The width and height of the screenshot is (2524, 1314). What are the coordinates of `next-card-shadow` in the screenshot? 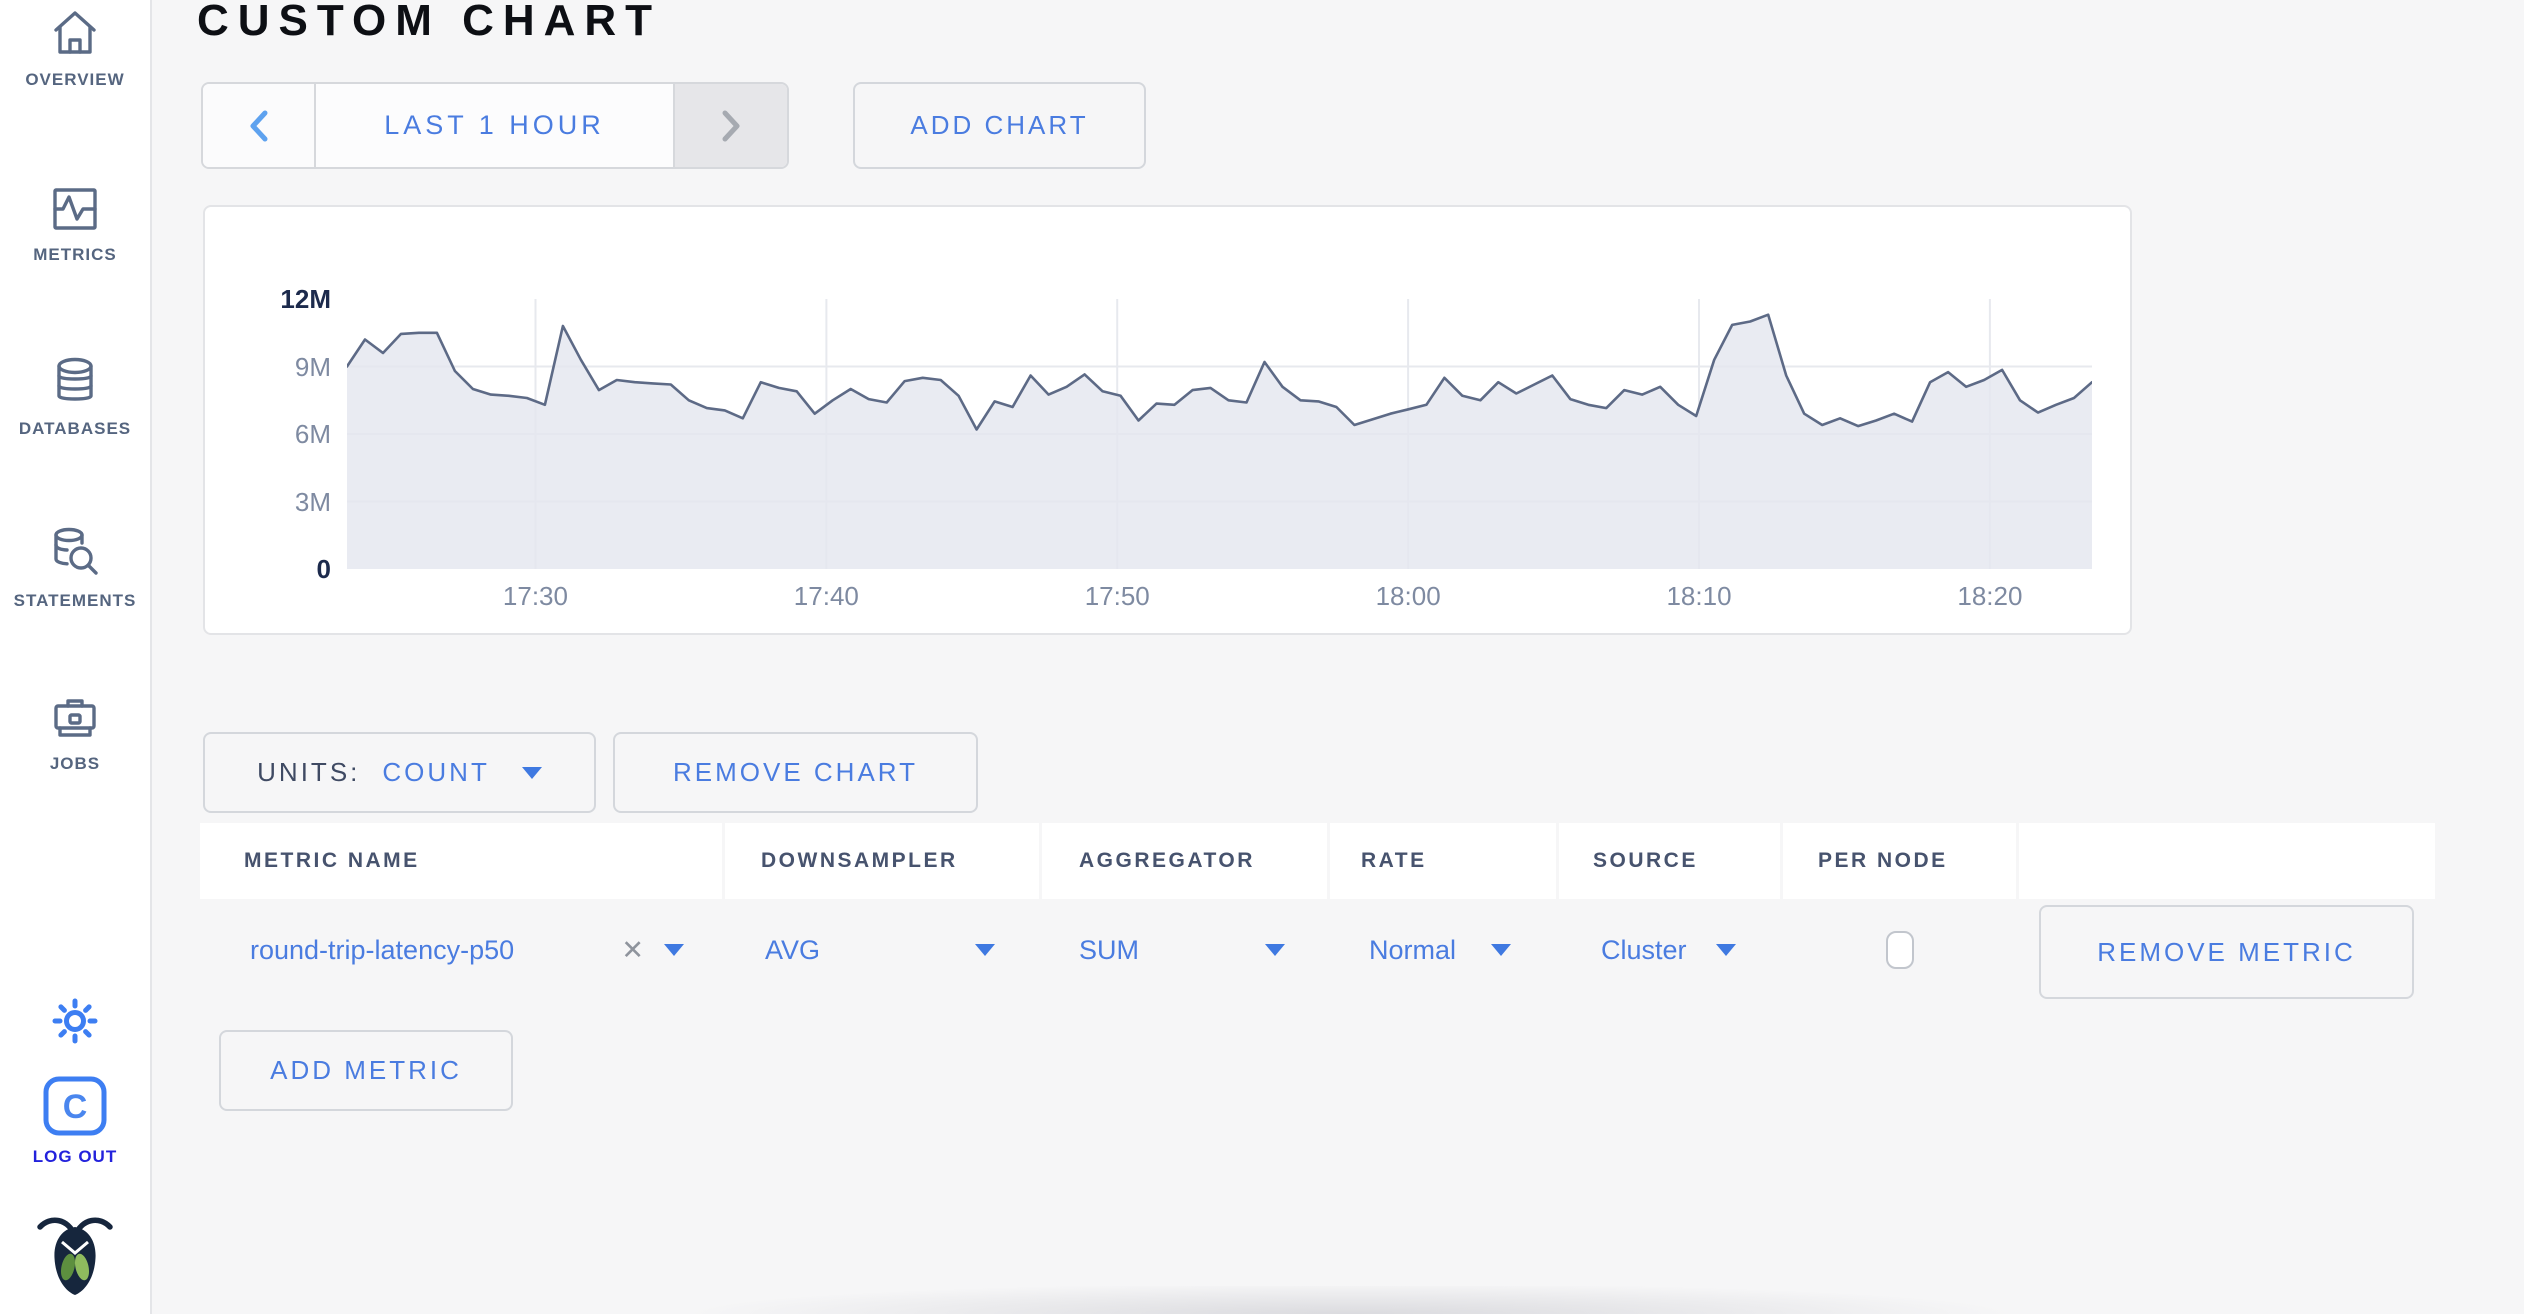 It's located at (1350, 1300).